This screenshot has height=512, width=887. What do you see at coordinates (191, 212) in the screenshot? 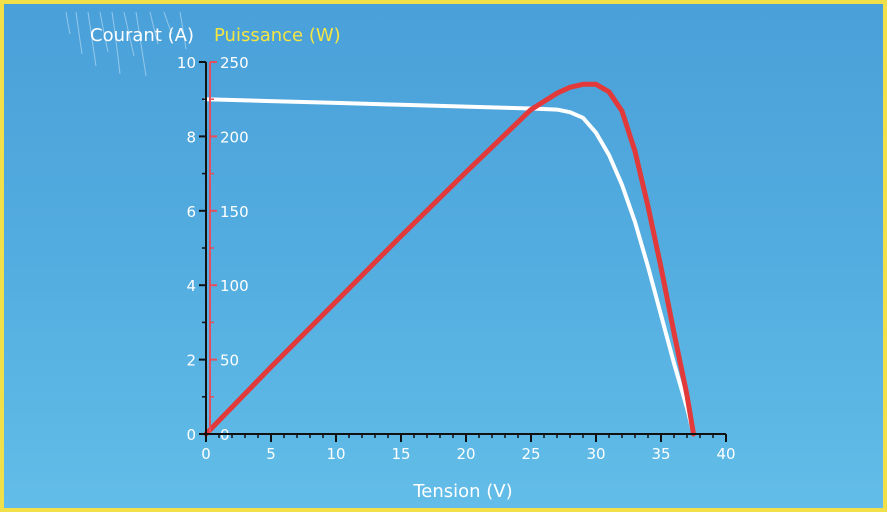
I see `y-tick-label-6: 6` at bounding box center [191, 212].